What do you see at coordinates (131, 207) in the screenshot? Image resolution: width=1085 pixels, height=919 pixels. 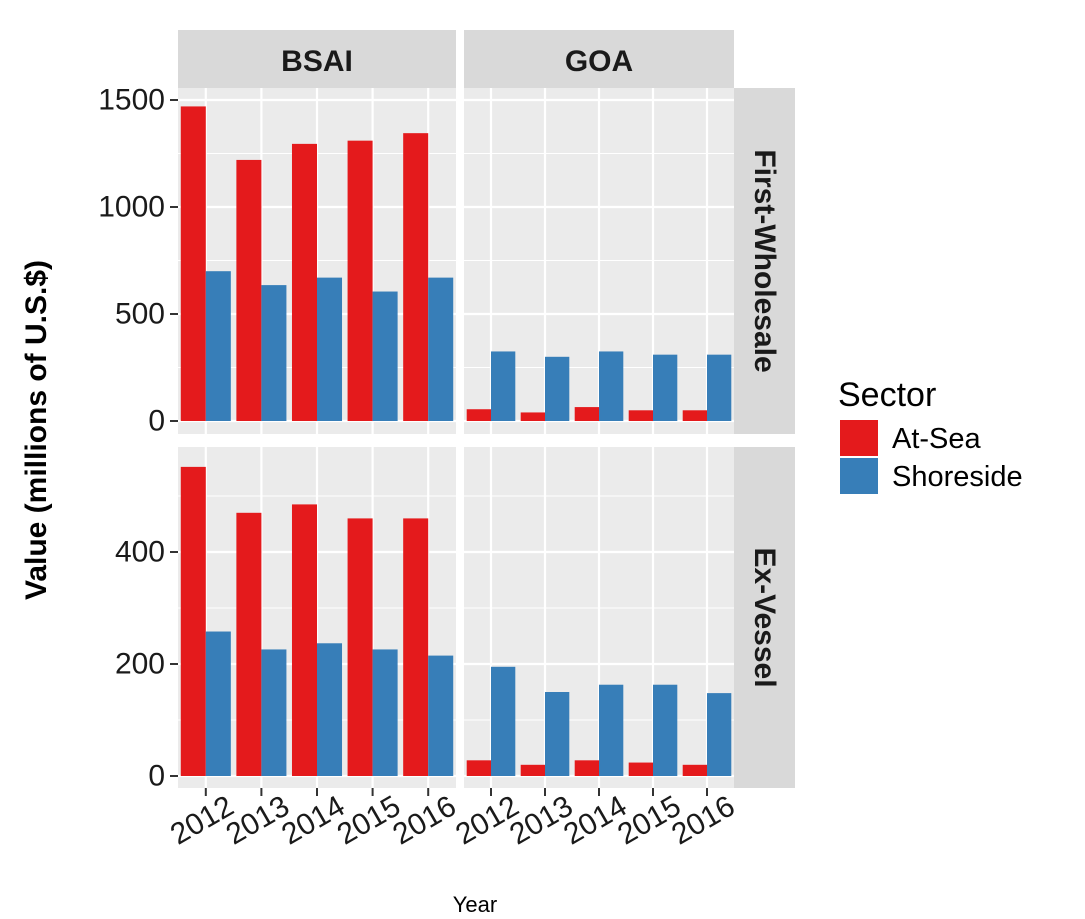 I see `y-tick-label: 1000` at bounding box center [131, 207].